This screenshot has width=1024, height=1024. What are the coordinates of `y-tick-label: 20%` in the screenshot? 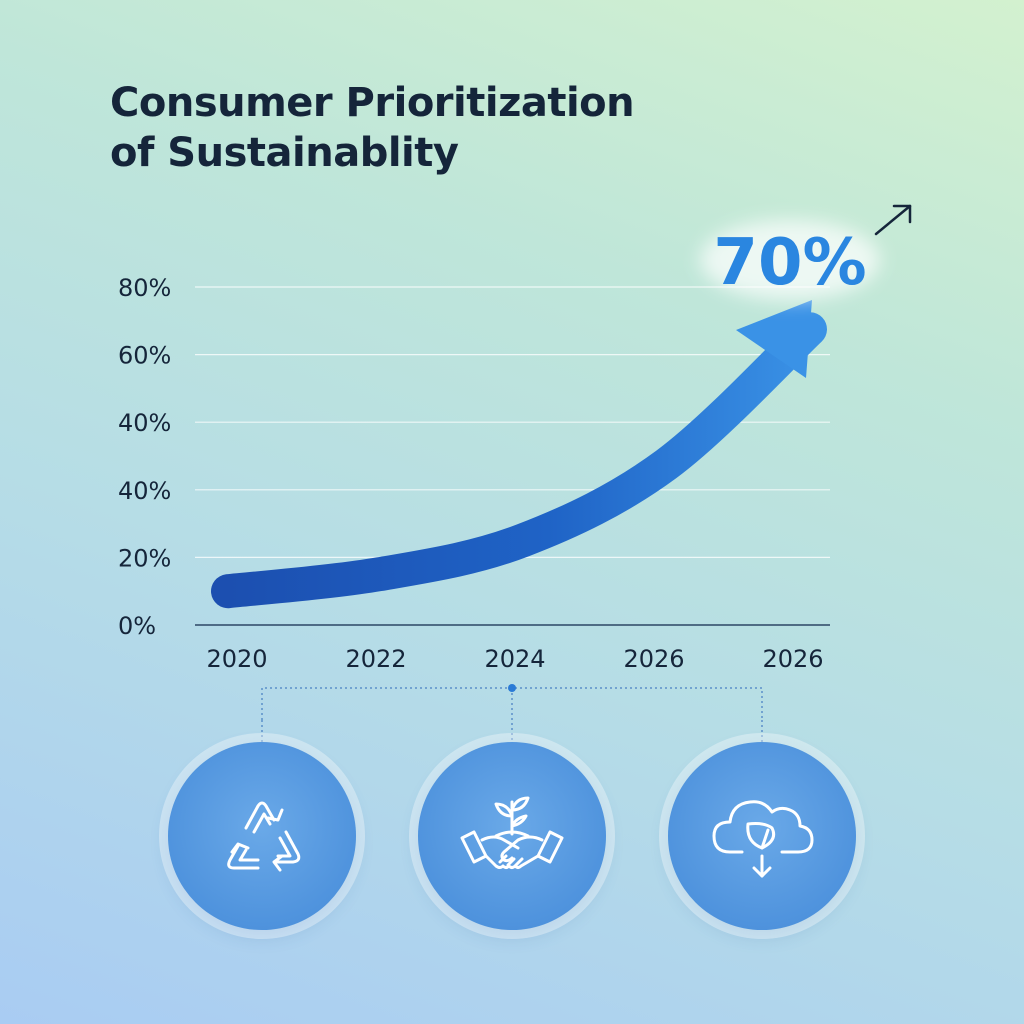 It's located at (144, 558).